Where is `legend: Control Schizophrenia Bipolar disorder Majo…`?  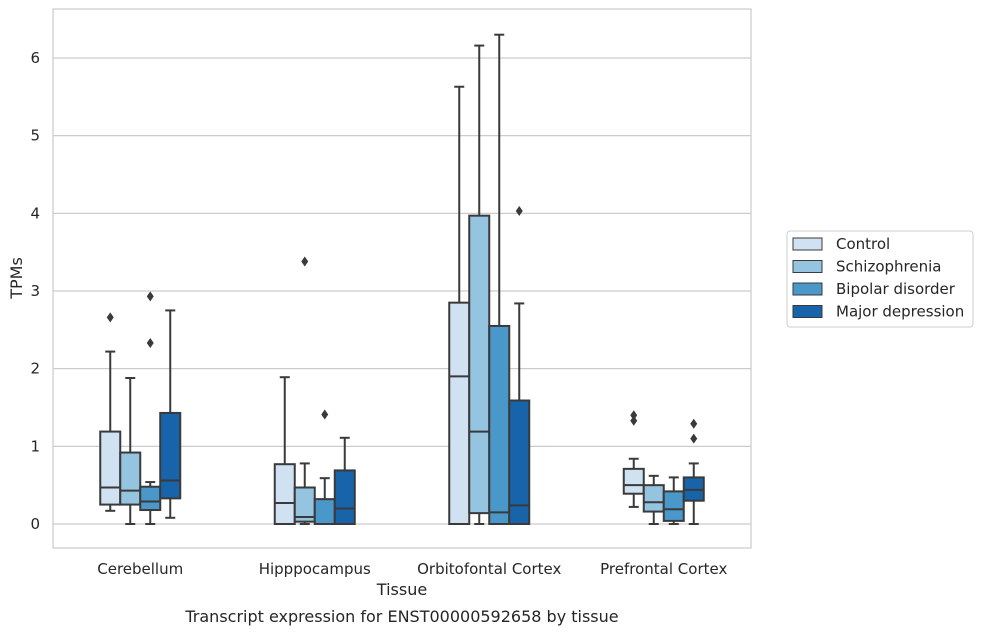
legend: Control Schizophrenia Bipolar disorder Majo… is located at coordinates (880, 279).